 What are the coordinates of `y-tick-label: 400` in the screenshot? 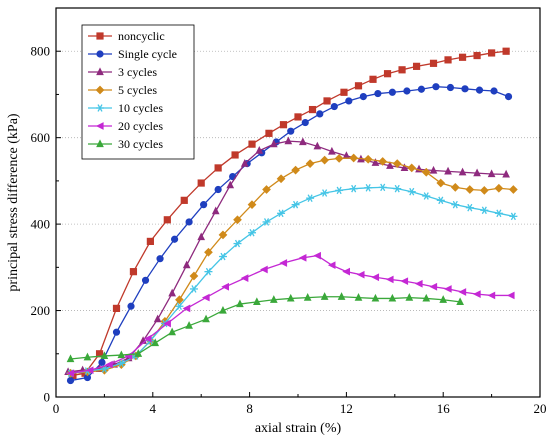 It's located at (41, 224).